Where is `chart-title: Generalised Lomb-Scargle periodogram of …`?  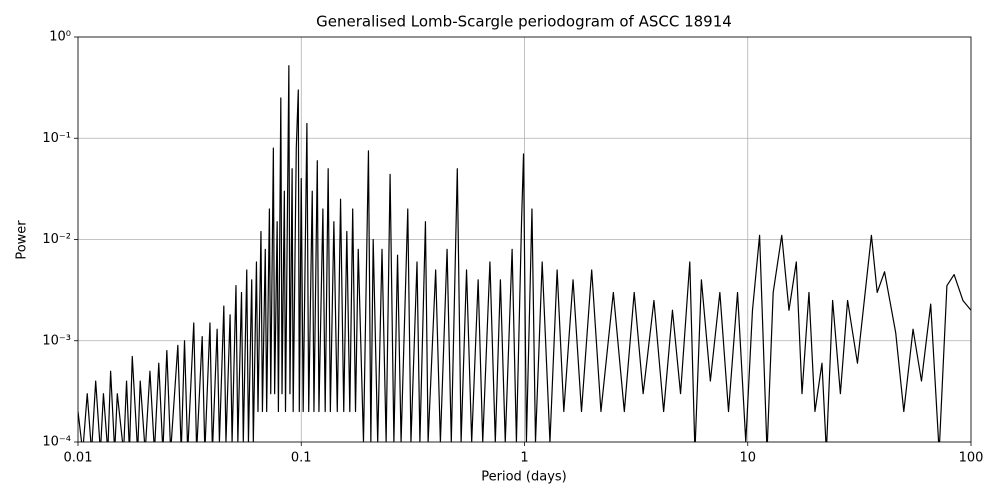
chart-title: Generalised Lomb-Scargle periodogram of … is located at coordinates (524, 22).